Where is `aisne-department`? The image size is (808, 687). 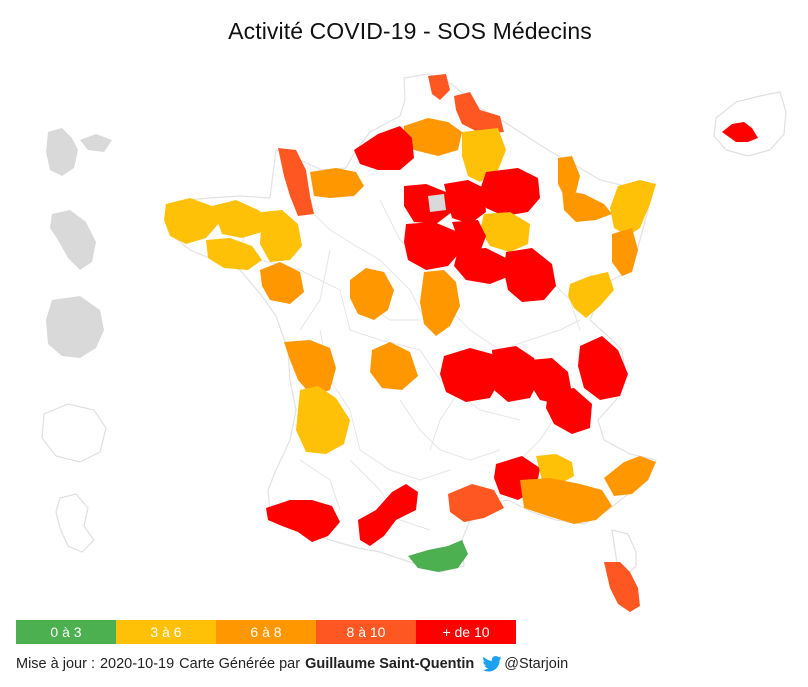
aisne-department is located at coordinates (484, 155).